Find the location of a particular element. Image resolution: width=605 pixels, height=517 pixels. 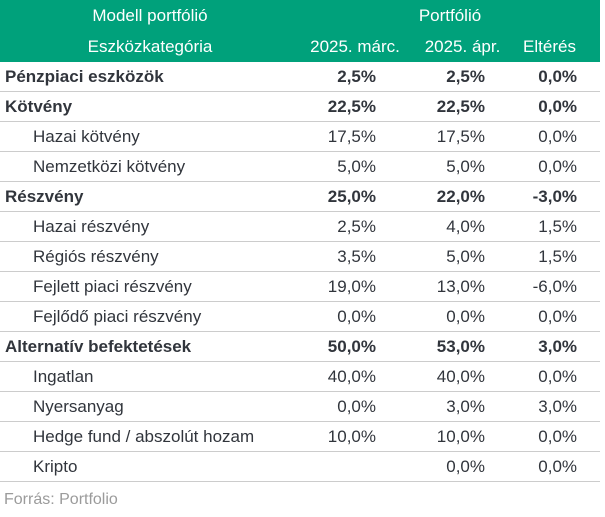

column-header-2025-apr: 2025. ápr. is located at coordinates (462, 46).